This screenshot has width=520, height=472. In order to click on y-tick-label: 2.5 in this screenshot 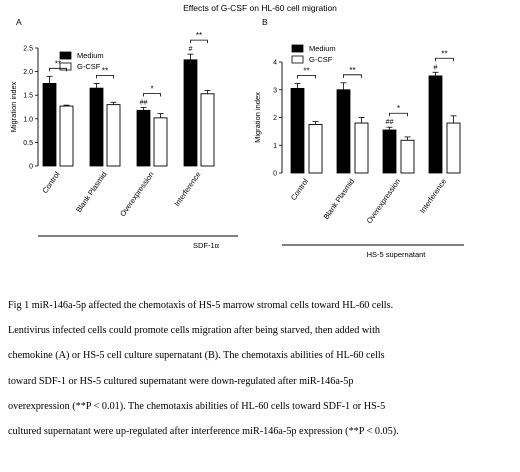, I will do `click(28, 49)`.